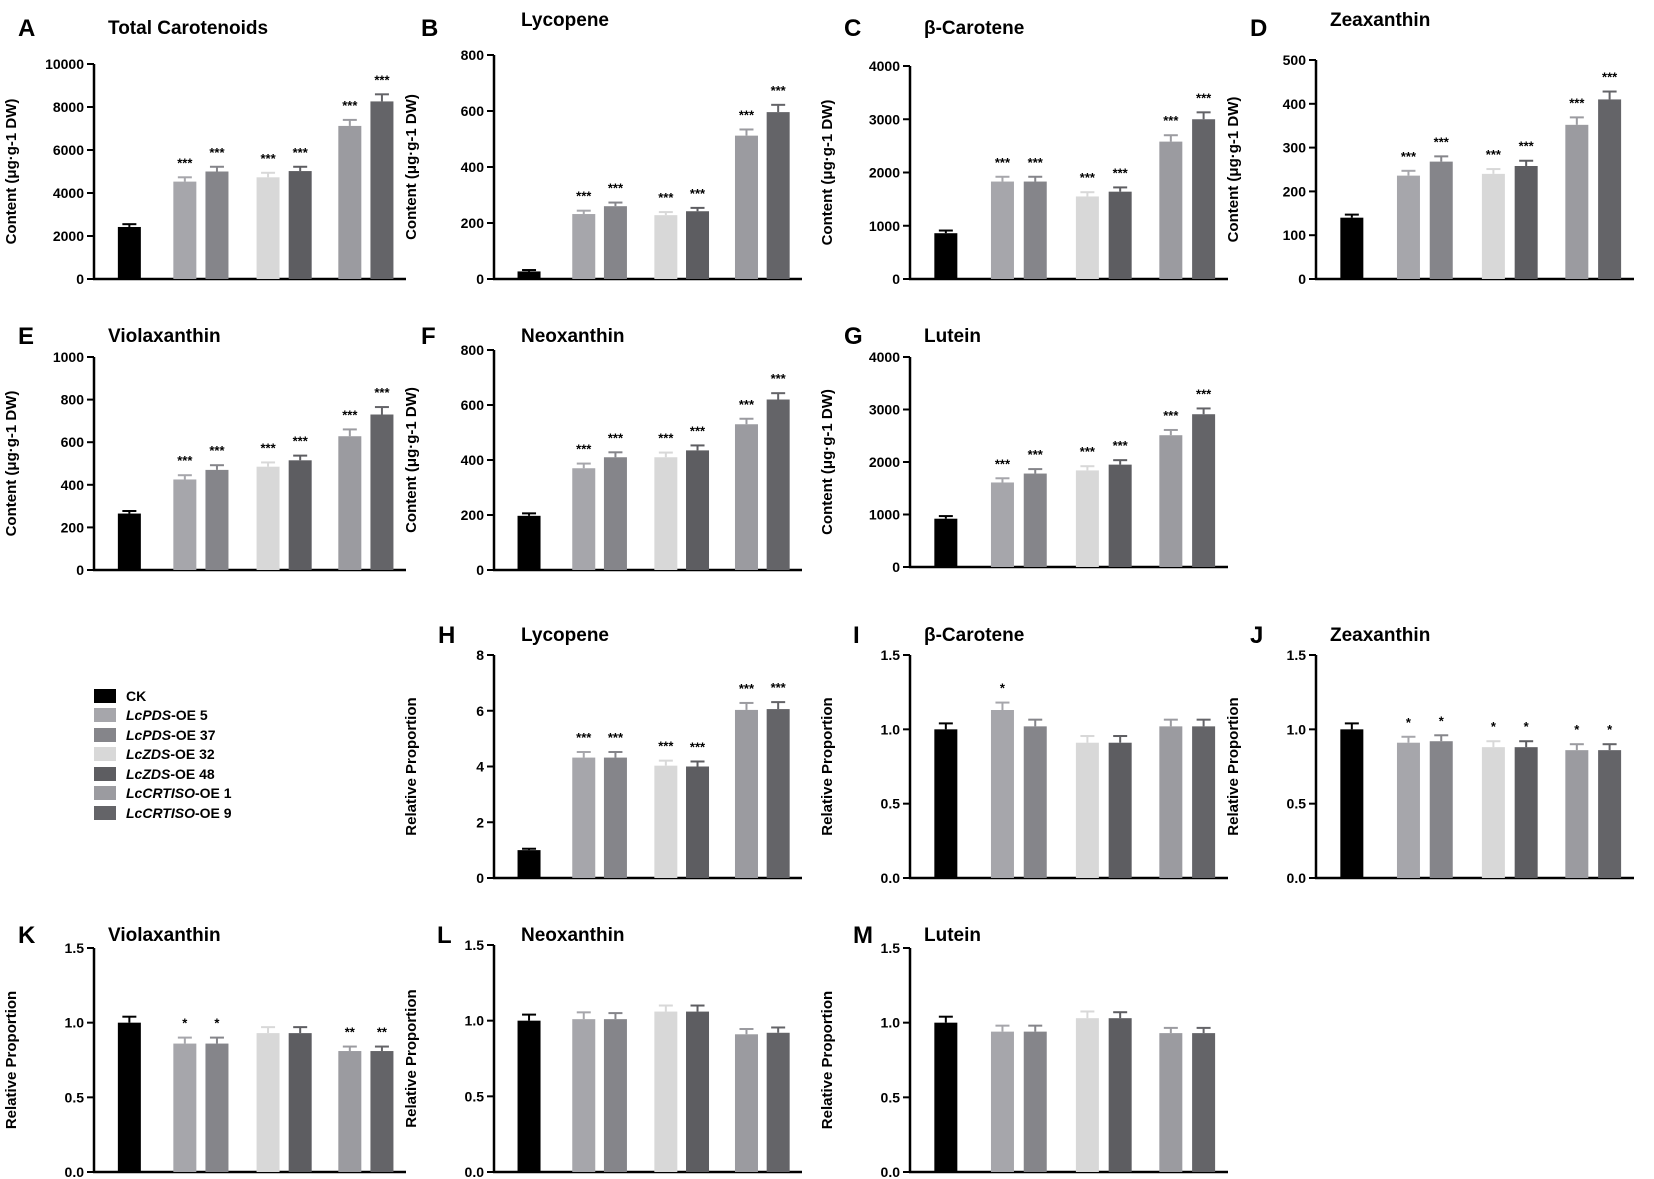 The width and height of the screenshot is (1654, 1179). I want to click on y-tick-label: 6000, so click(68, 150).